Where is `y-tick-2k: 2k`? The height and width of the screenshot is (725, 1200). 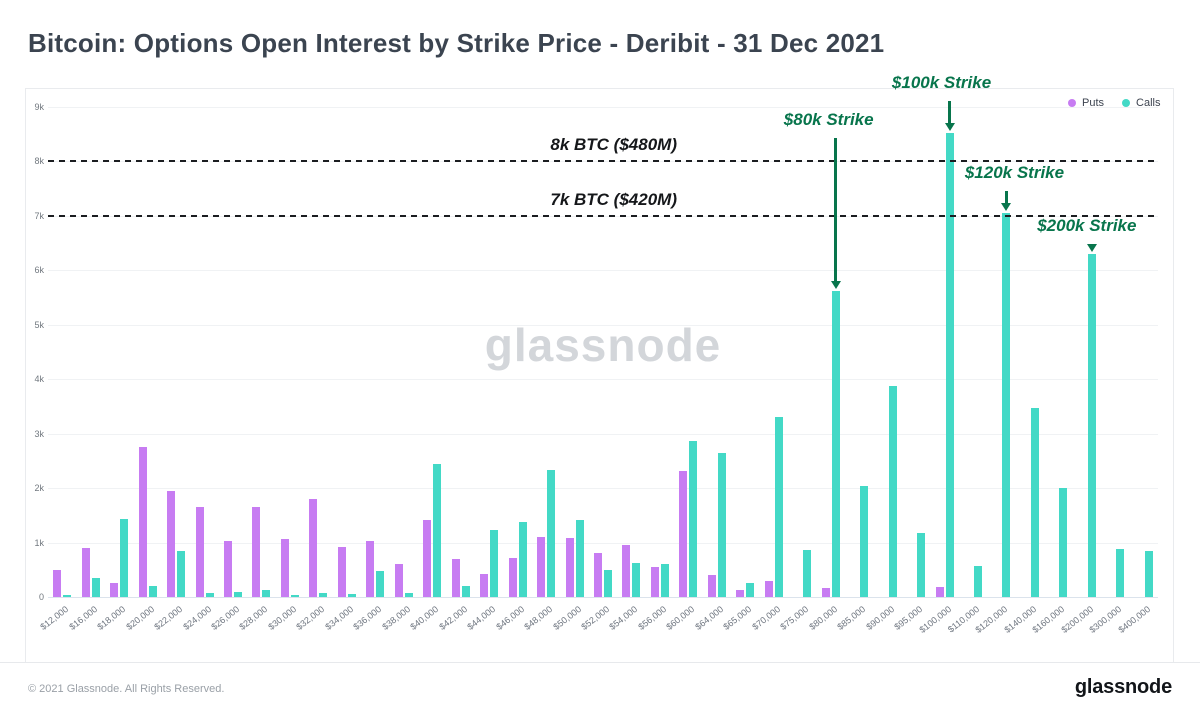
y-tick-2k: 2k is located at coordinates (39, 488).